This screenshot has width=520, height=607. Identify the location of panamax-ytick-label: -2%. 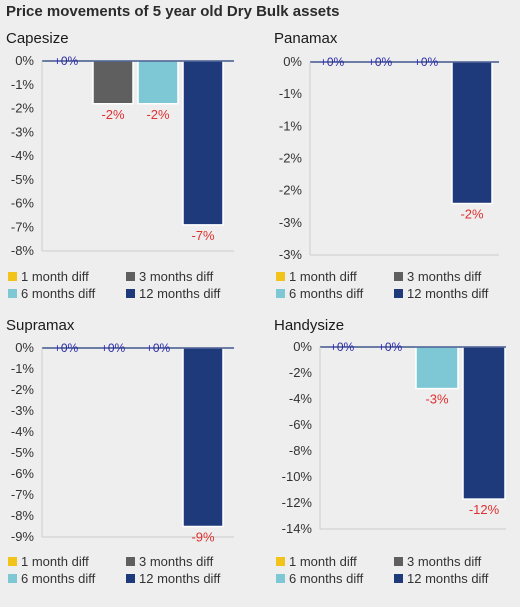
(291, 158).